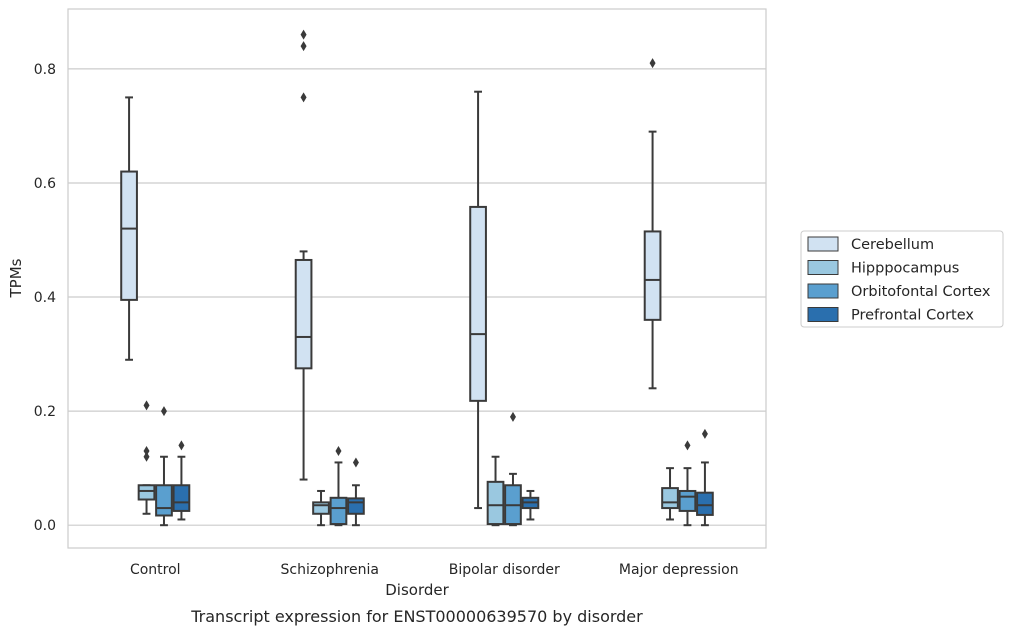 The image size is (1014, 634). What do you see at coordinates (155, 570) in the screenshot?
I see `x-tick-label: Control` at bounding box center [155, 570].